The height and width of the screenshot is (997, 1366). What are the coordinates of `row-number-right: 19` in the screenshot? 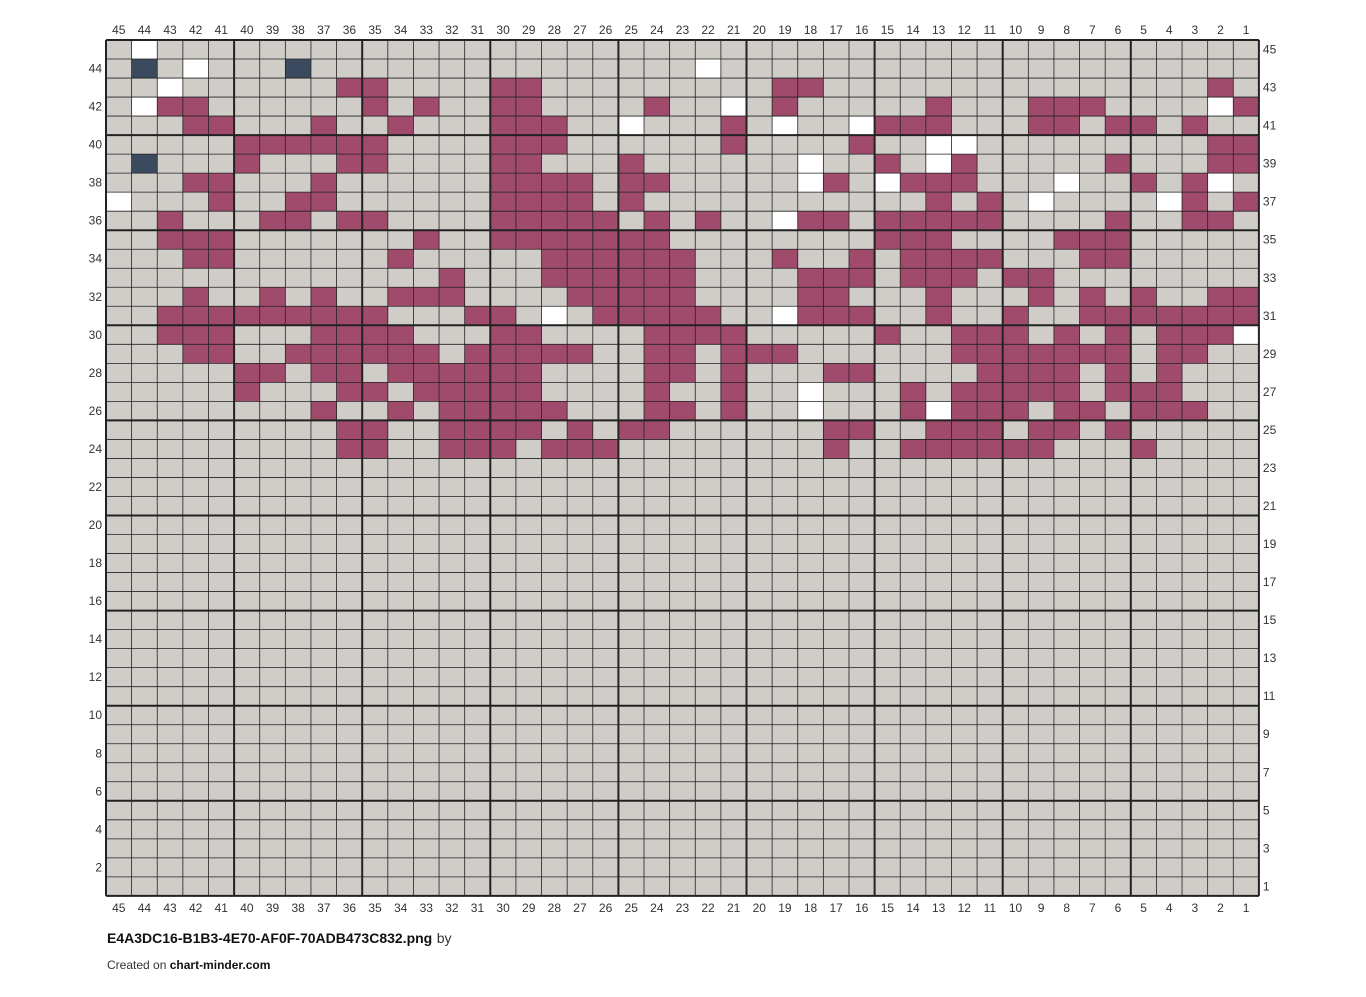 It's located at (1270, 544).